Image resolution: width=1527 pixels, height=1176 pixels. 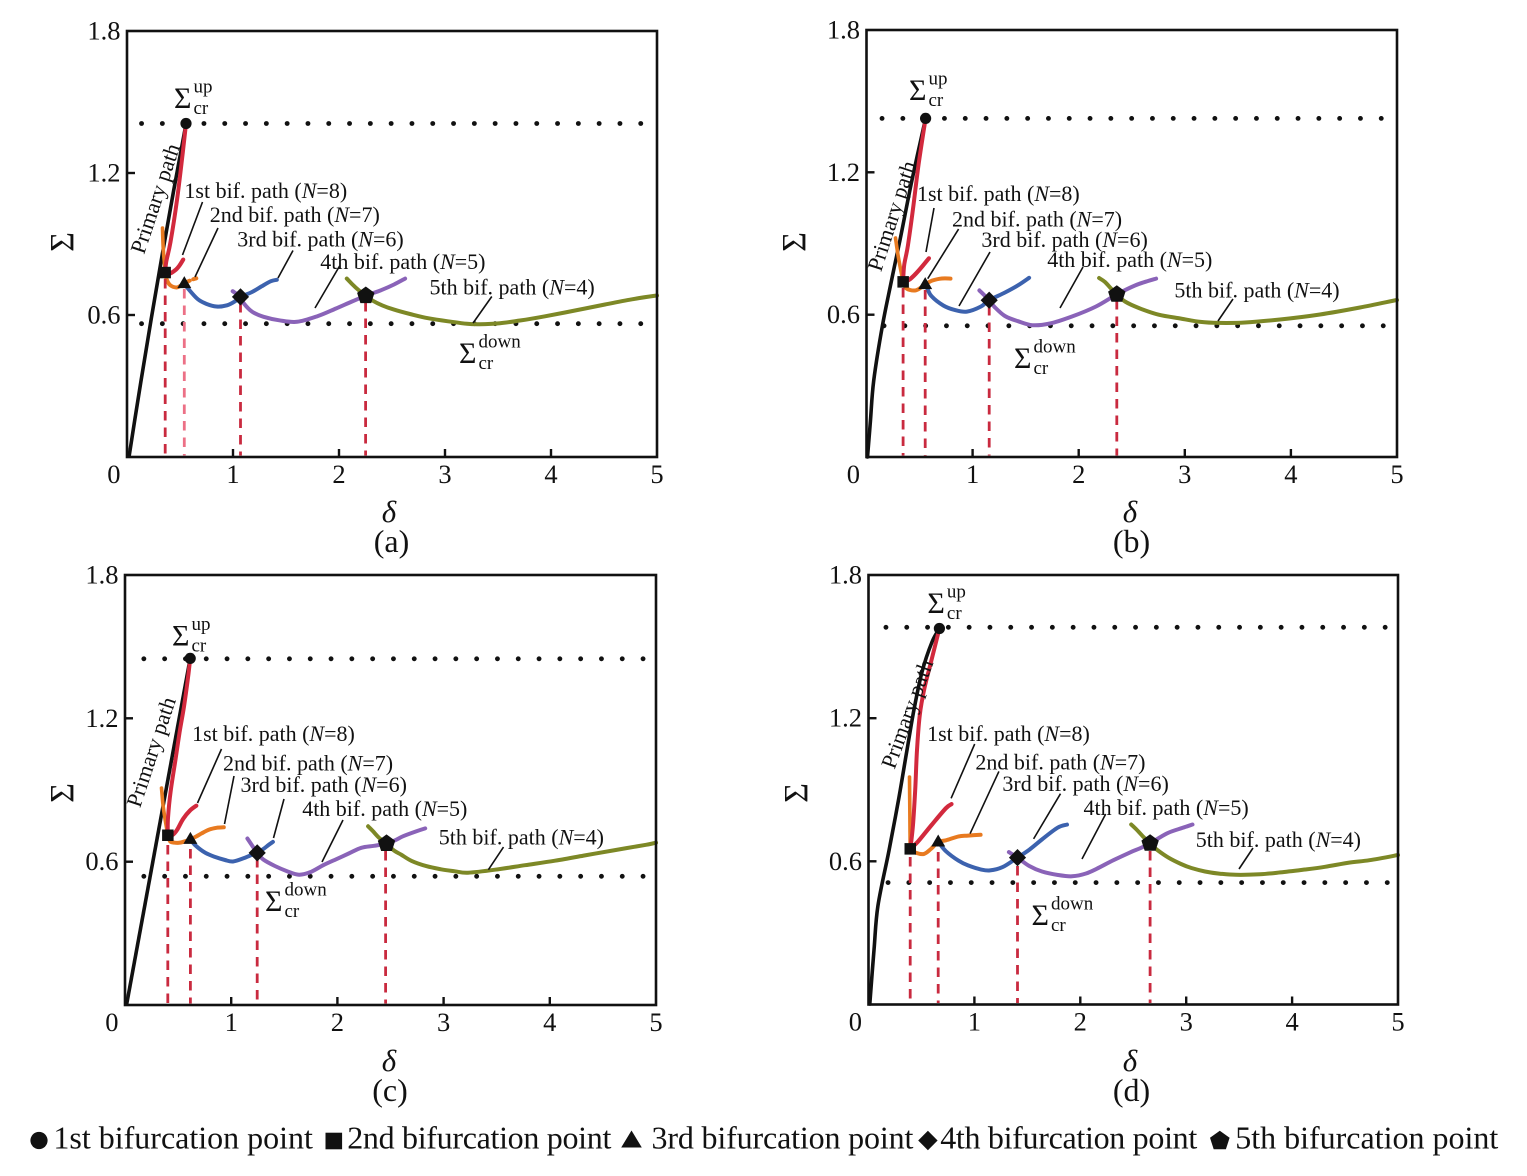 What do you see at coordinates (1131, 1090) in the screenshot?
I see `svg-text: (d)` at bounding box center [1131, 1090].